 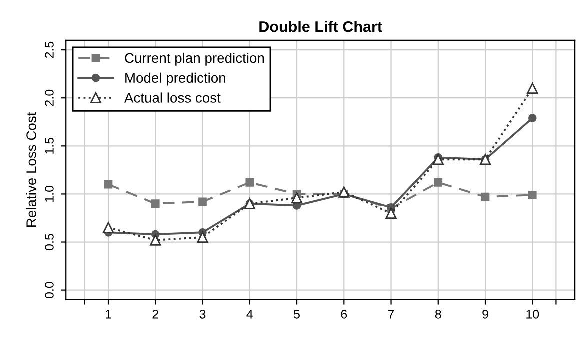 I want to click on x-tick-label: 8, so click(x=438, y=314).